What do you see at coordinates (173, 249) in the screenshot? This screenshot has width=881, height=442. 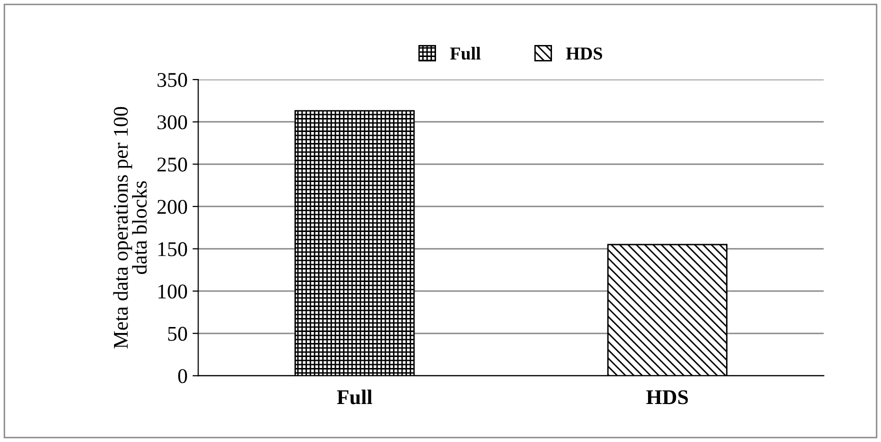 I see `y-tick-label: 150` at bounding box center [173, 249].